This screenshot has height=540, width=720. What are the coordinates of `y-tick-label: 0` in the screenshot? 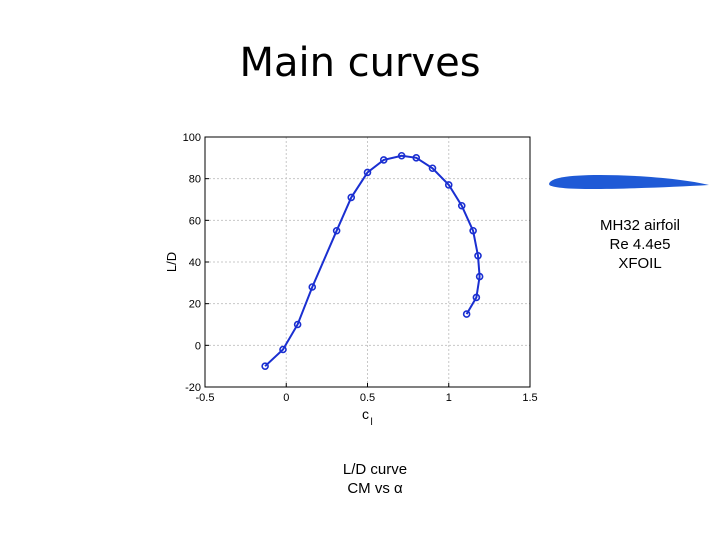 It's located at (198, 346).